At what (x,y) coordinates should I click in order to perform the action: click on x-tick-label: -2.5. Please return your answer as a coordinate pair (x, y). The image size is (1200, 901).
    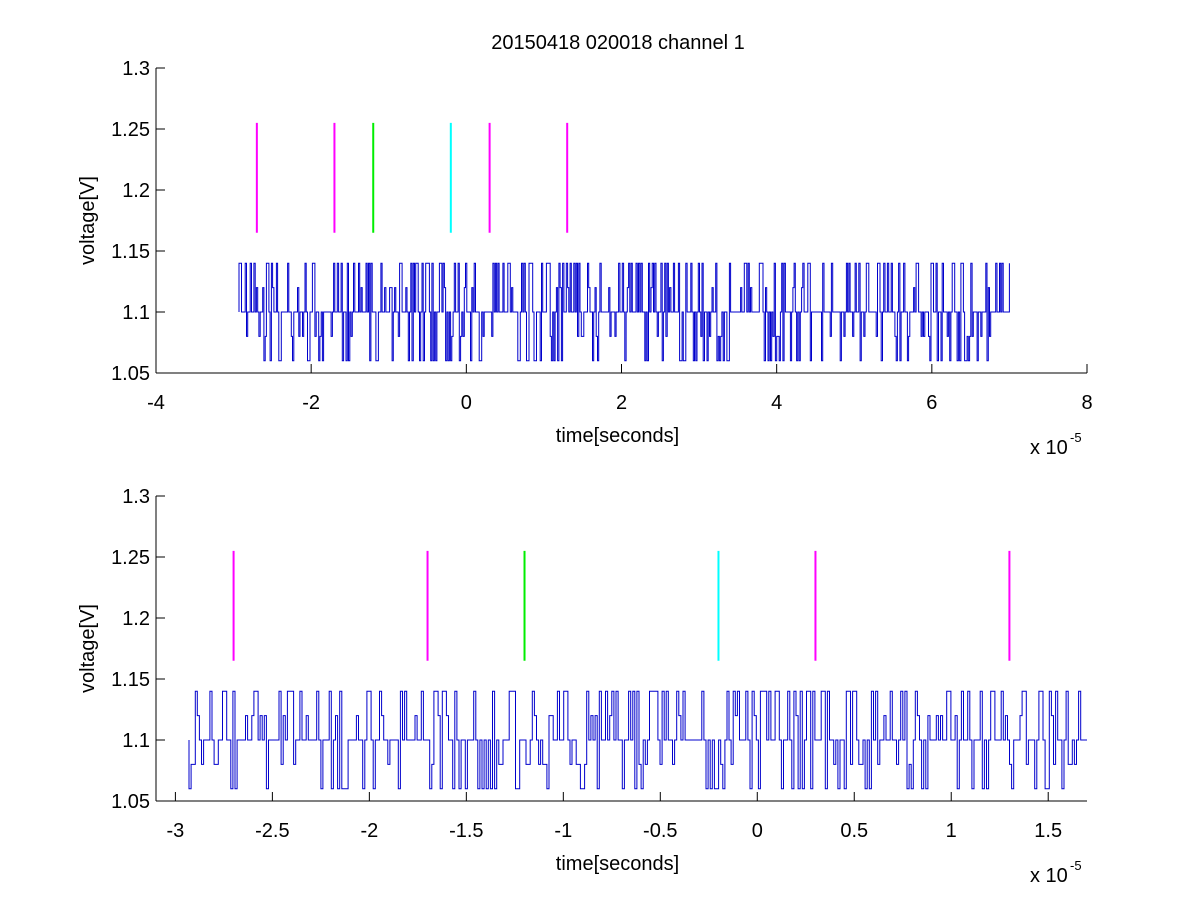
    Looking at the image, I should click on (272, 831).